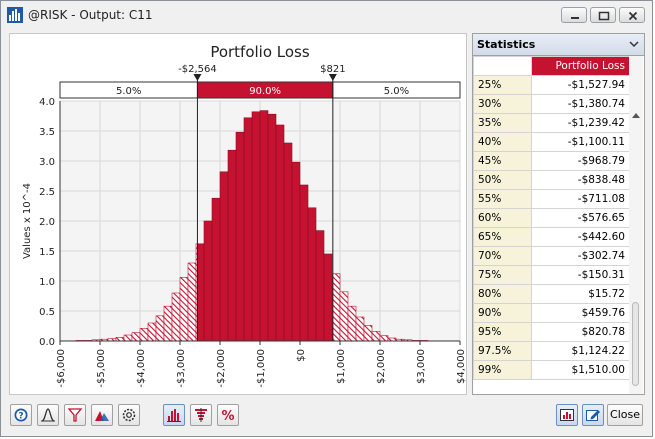 The image size is (655, 439). I want to click on percentile-label: 80%, so click(502, 294).